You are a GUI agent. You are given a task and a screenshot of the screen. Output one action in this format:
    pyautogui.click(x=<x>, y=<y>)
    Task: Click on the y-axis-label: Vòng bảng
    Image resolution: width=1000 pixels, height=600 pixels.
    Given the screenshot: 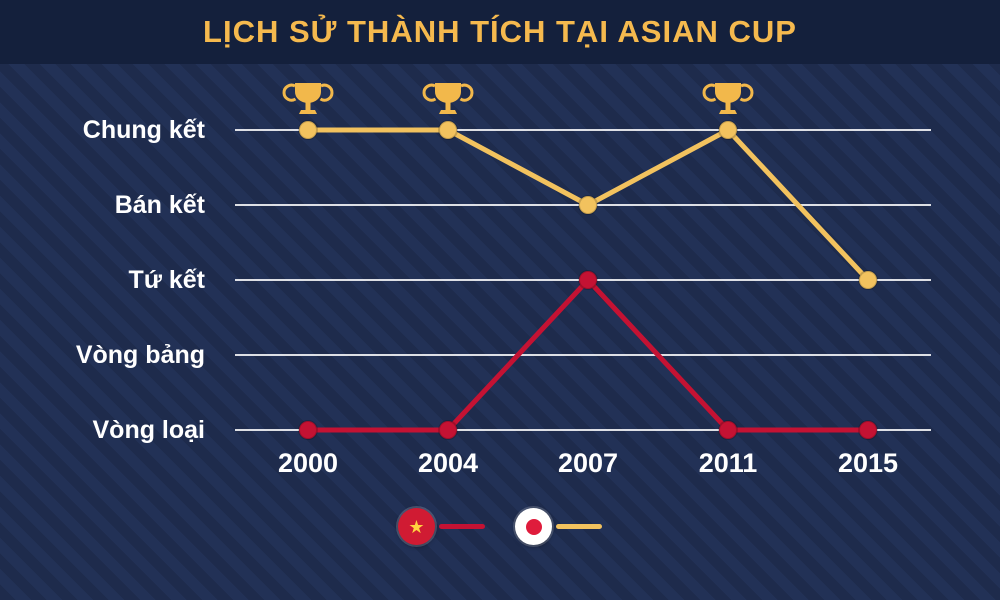 What is the action you would take?
    pyautogui.click(x=140, y=355)
    